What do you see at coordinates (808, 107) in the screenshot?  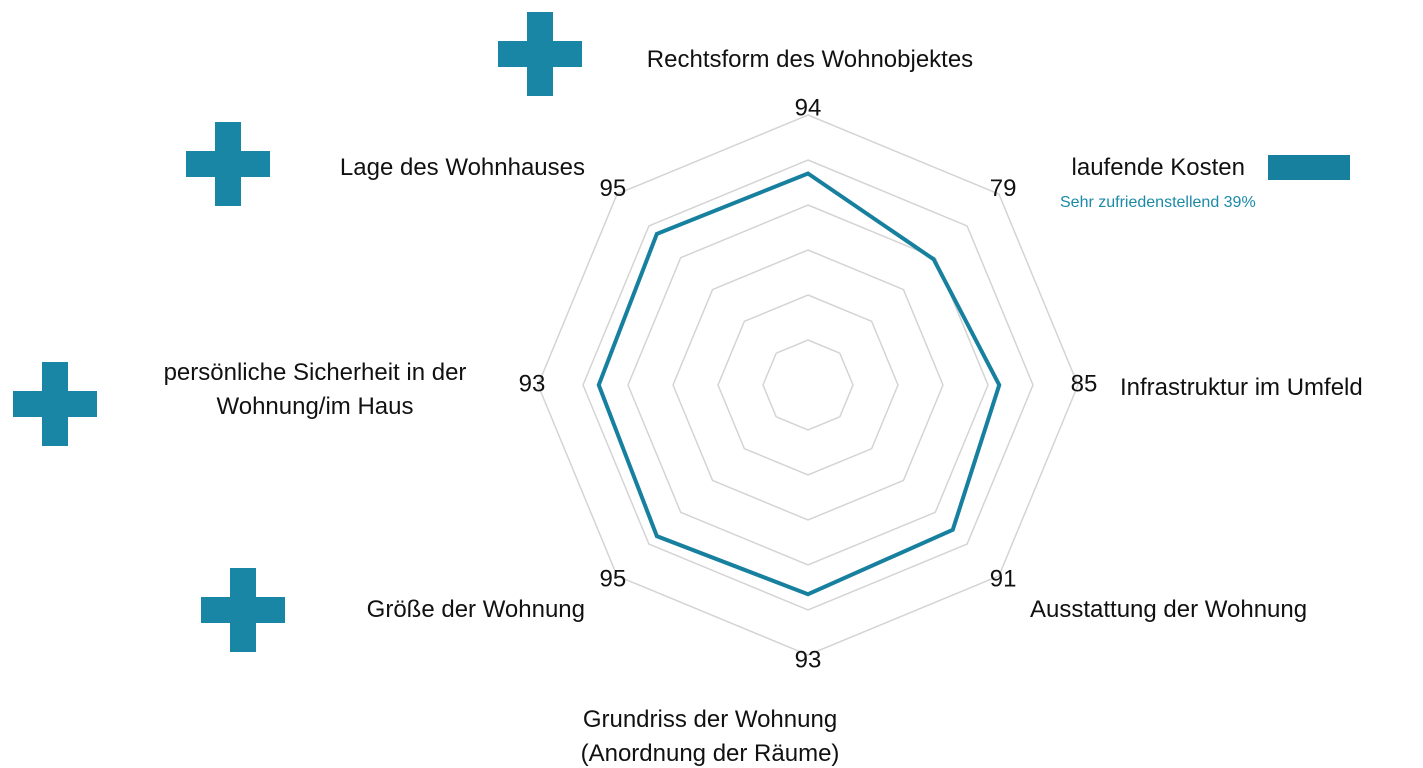 I see `value-label: 94` at bounding box center [808, 107].